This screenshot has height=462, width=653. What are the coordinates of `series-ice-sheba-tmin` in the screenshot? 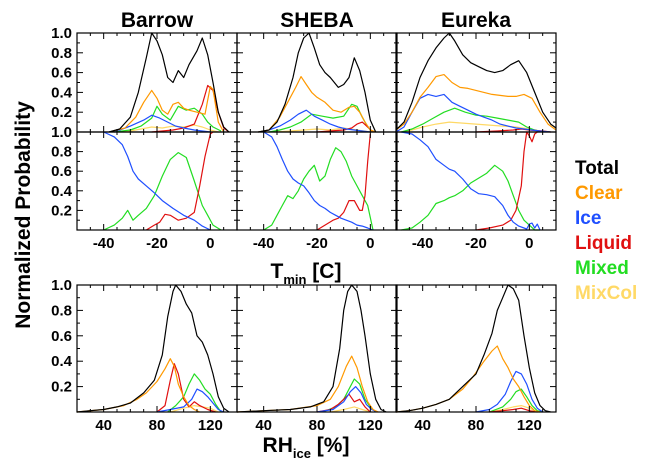 It's located at (314, 121).